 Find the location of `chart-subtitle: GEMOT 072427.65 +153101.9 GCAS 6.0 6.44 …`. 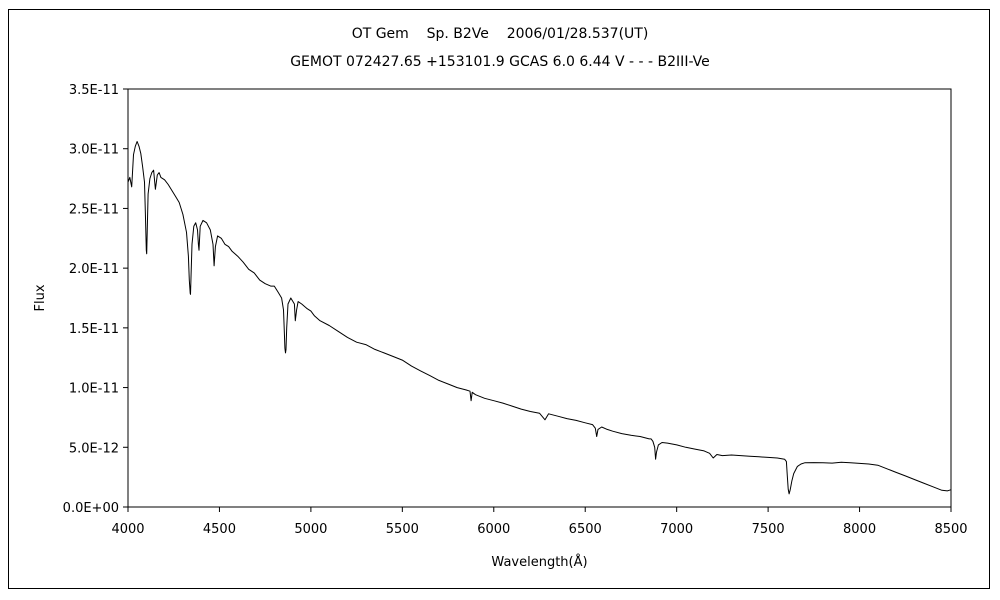

chart-subtitle: GEMOT 072427.65 +153101.9 GCAS 6.0 6.44 … is located at coordinates (500, 62).